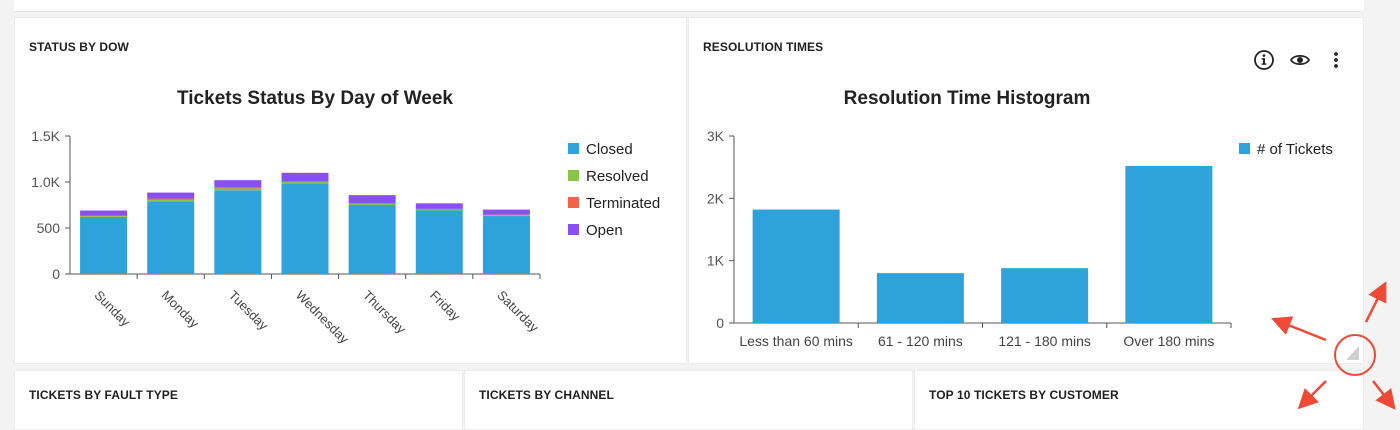  Describe the element at coordinates (967, 98) in the screenshot. I see `chart-title: Resolution Time Histogram` at that location.